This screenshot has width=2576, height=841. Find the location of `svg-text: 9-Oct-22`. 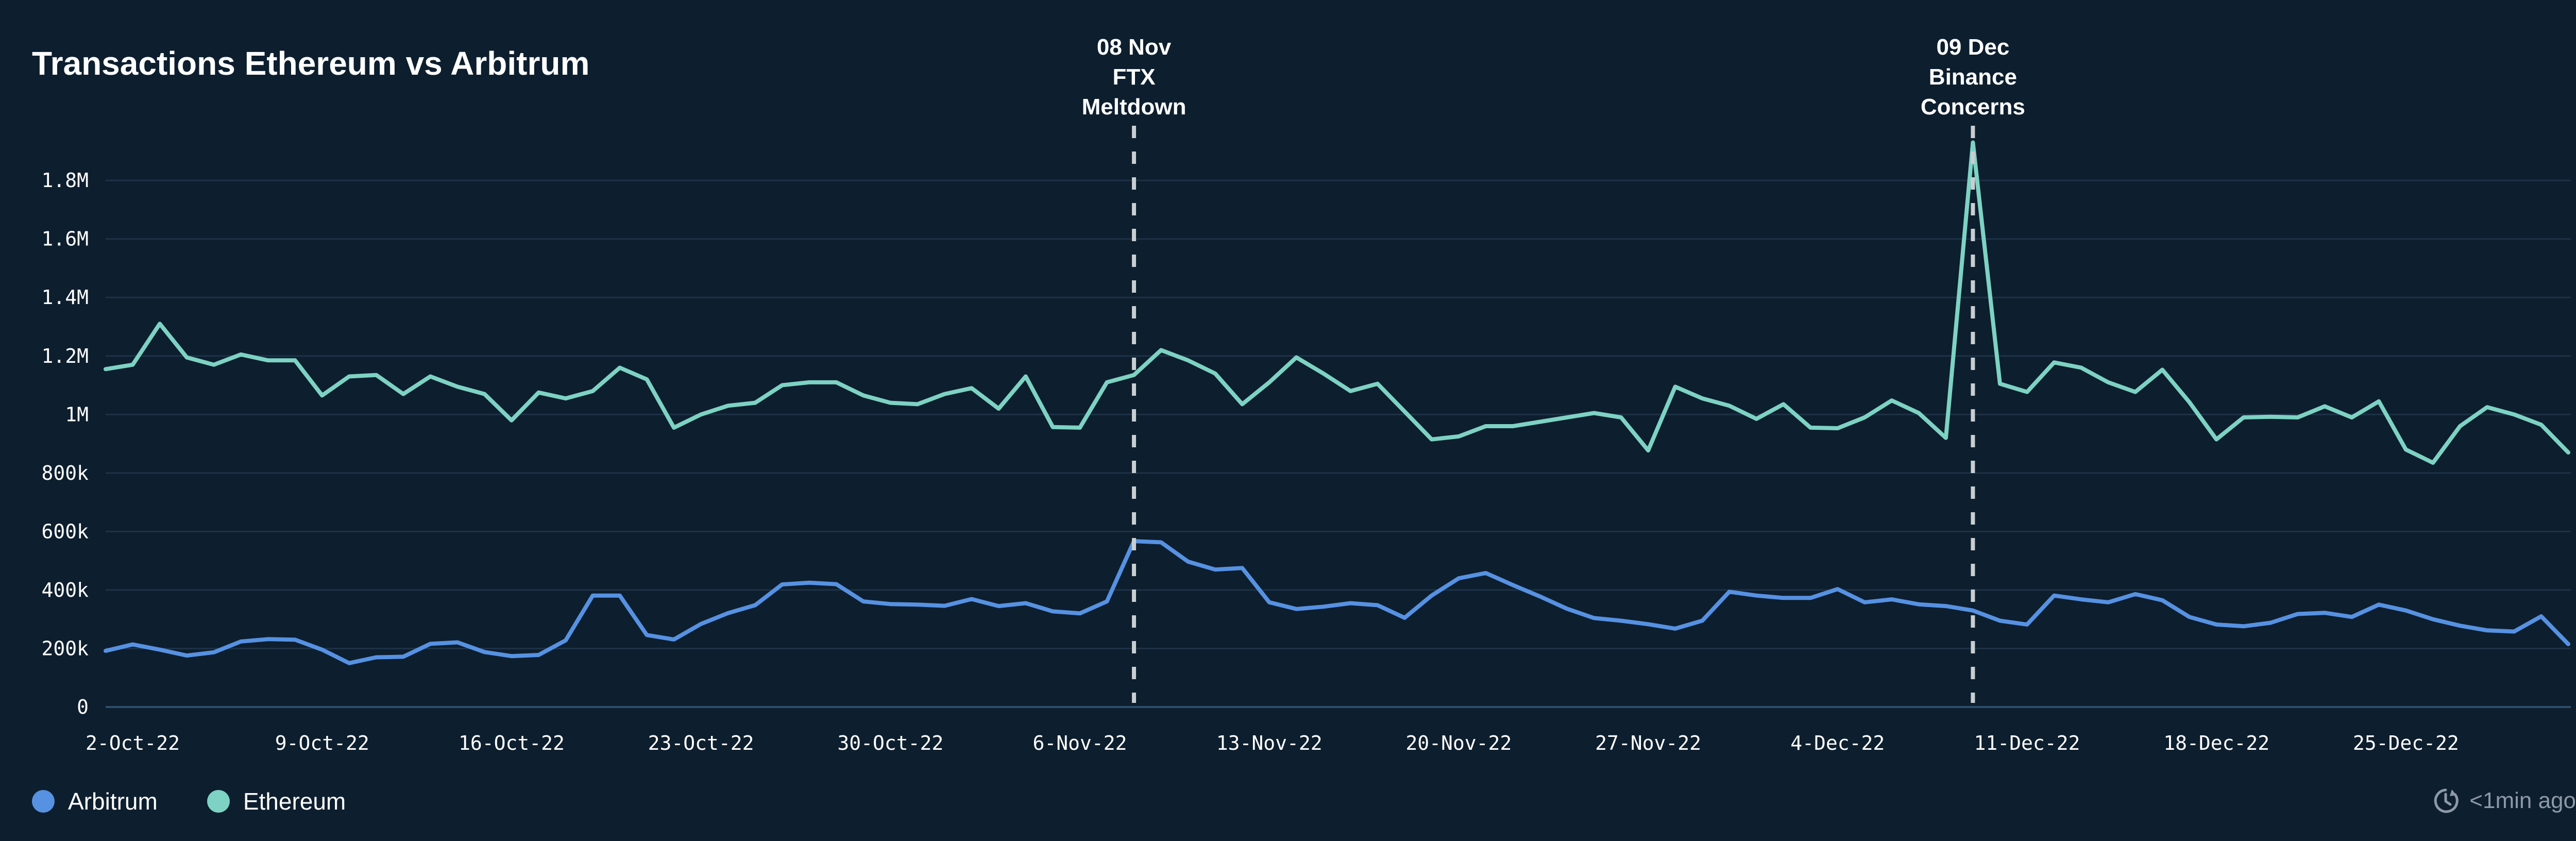

svg-text: 9-Oct-22 is located at coordinates (322, 743).